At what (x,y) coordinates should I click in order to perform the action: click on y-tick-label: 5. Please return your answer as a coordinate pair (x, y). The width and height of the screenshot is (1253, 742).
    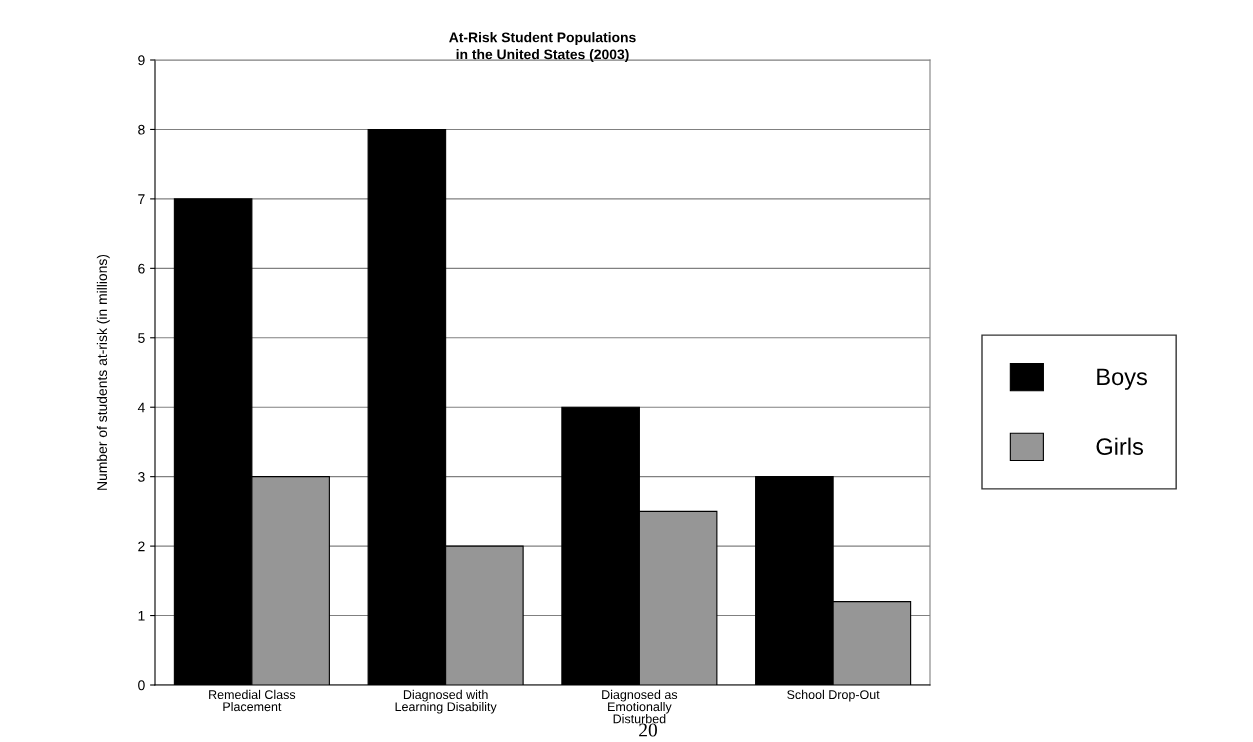
    Looking at the image, I should click on (141, 338).